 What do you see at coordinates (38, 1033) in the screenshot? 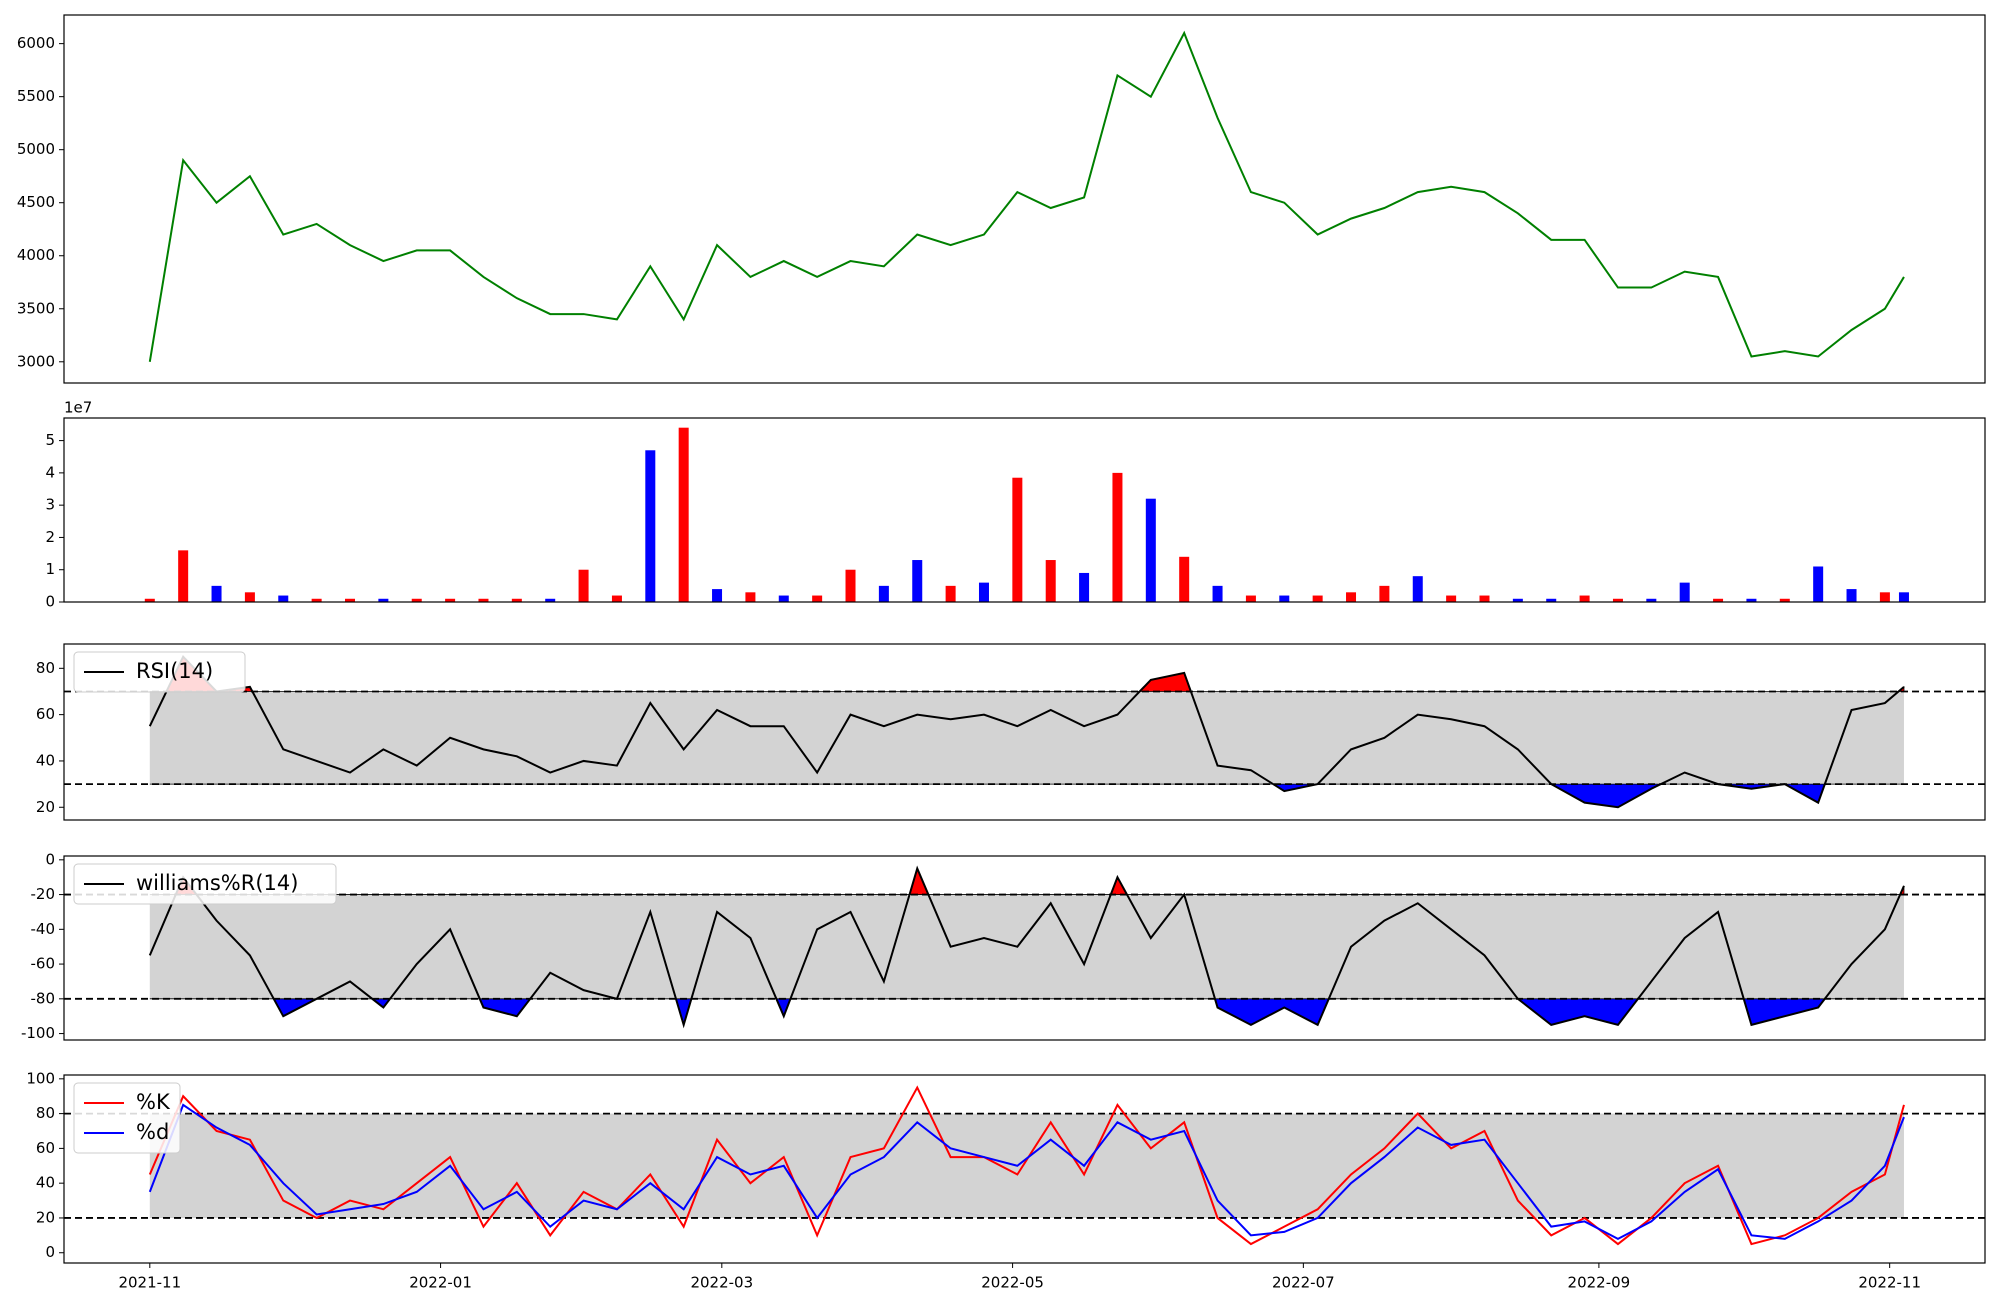
I see `y-tick-label: -100` at bounding box center [38, 1033].